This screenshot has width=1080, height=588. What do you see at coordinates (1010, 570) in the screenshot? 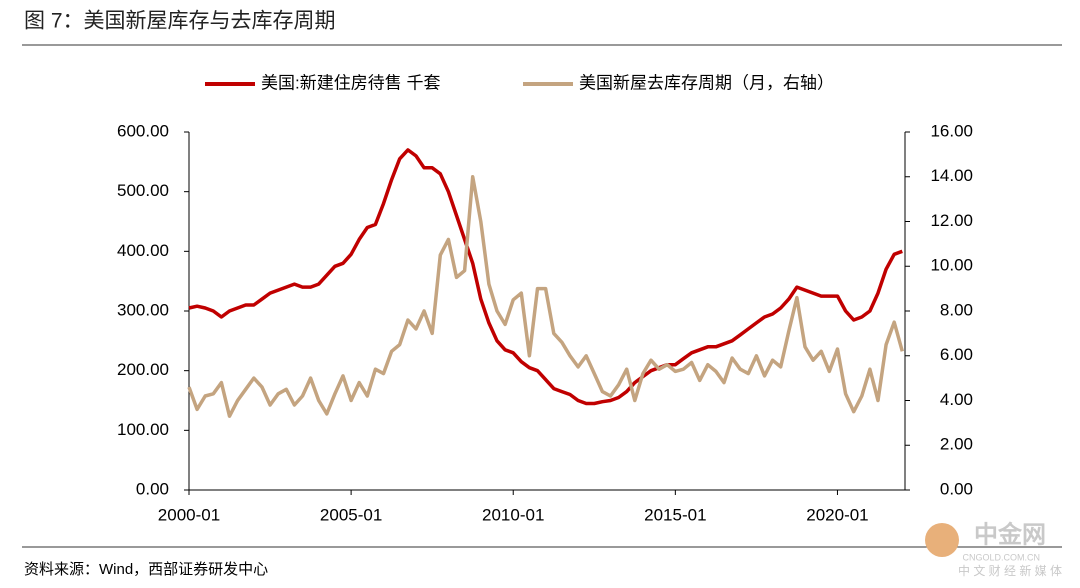
I see `watermark-slogan: 中 文 财 经 新 媒 体` at bounding box center [1010, 570].